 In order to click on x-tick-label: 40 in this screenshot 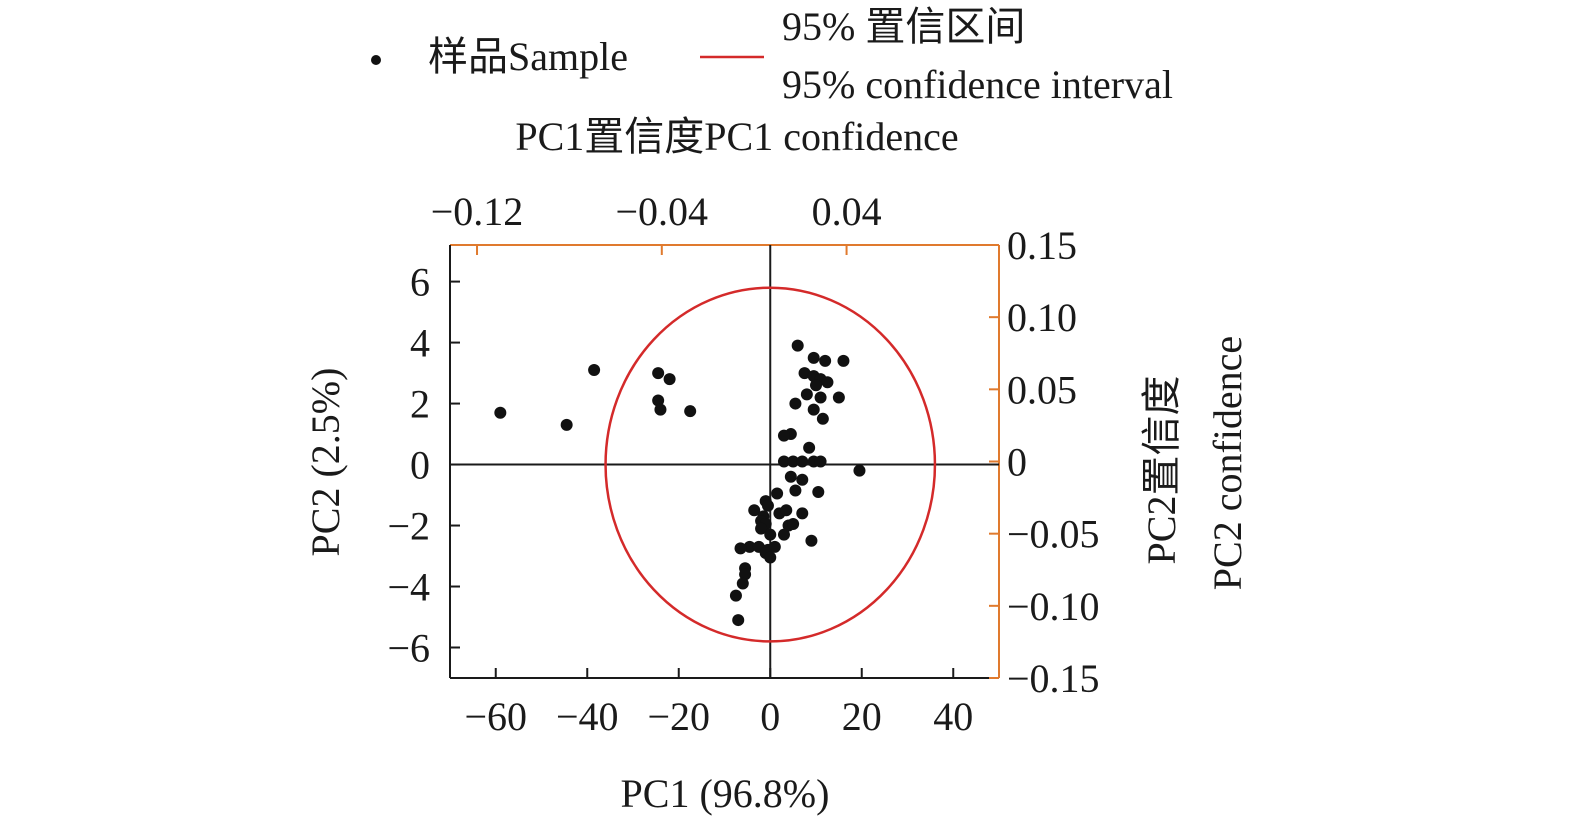, I will do `click(953, 716)`.